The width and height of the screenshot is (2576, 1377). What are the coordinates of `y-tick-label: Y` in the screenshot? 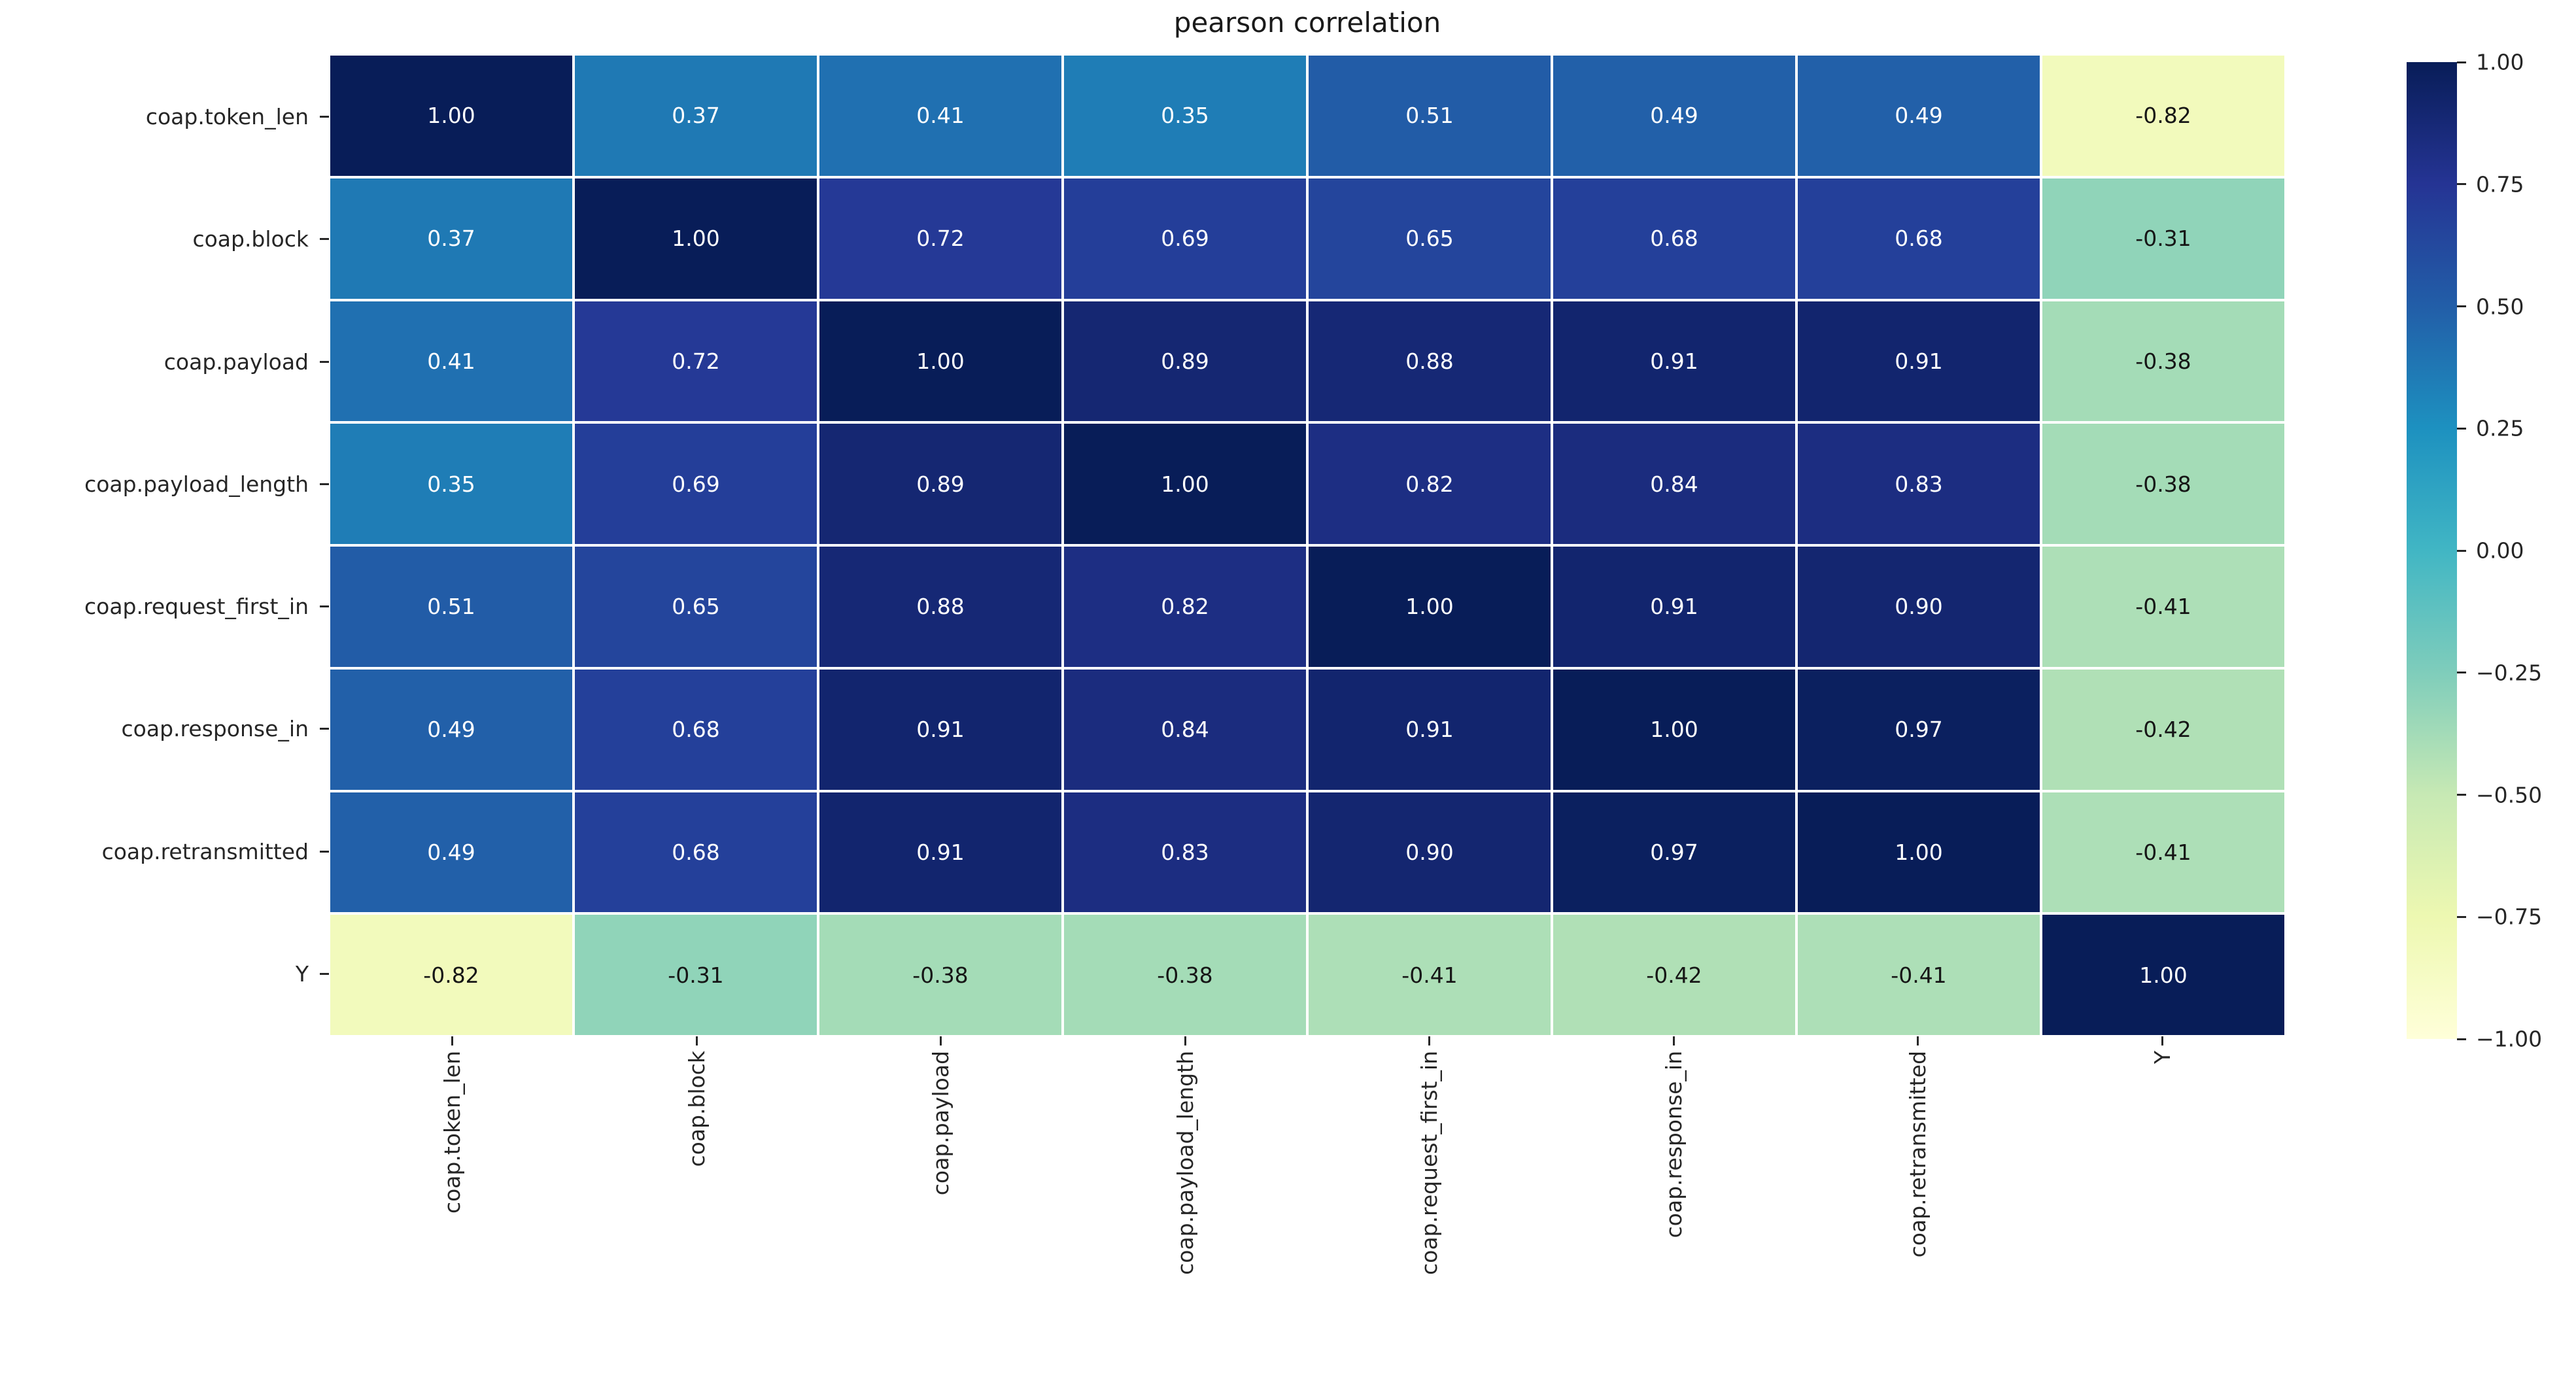 It's located at (302, 973).